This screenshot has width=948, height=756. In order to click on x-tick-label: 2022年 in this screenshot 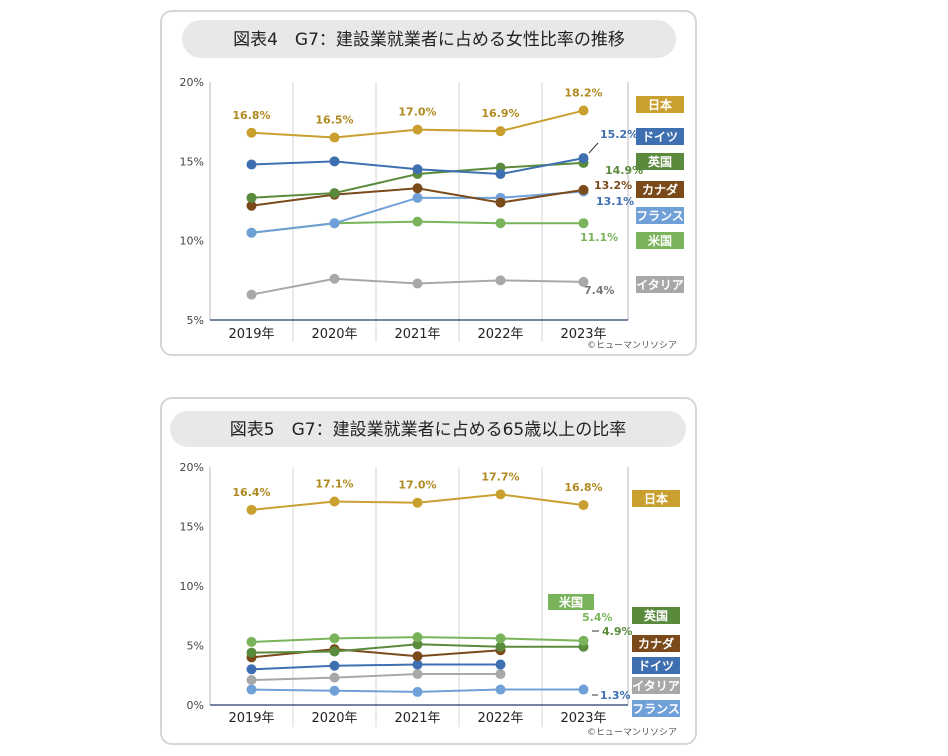, I will do `click(500, 718)`.